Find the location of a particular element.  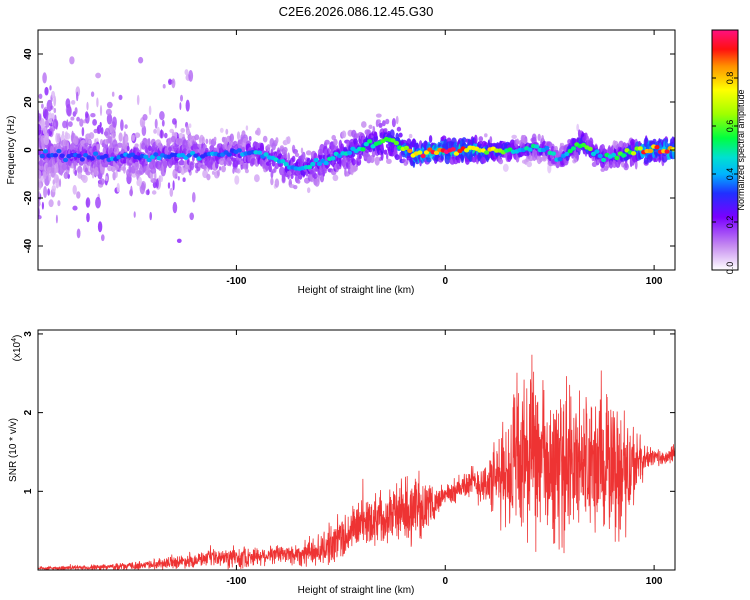

snr-scale-close: ) is located at coordinates (17, 336).